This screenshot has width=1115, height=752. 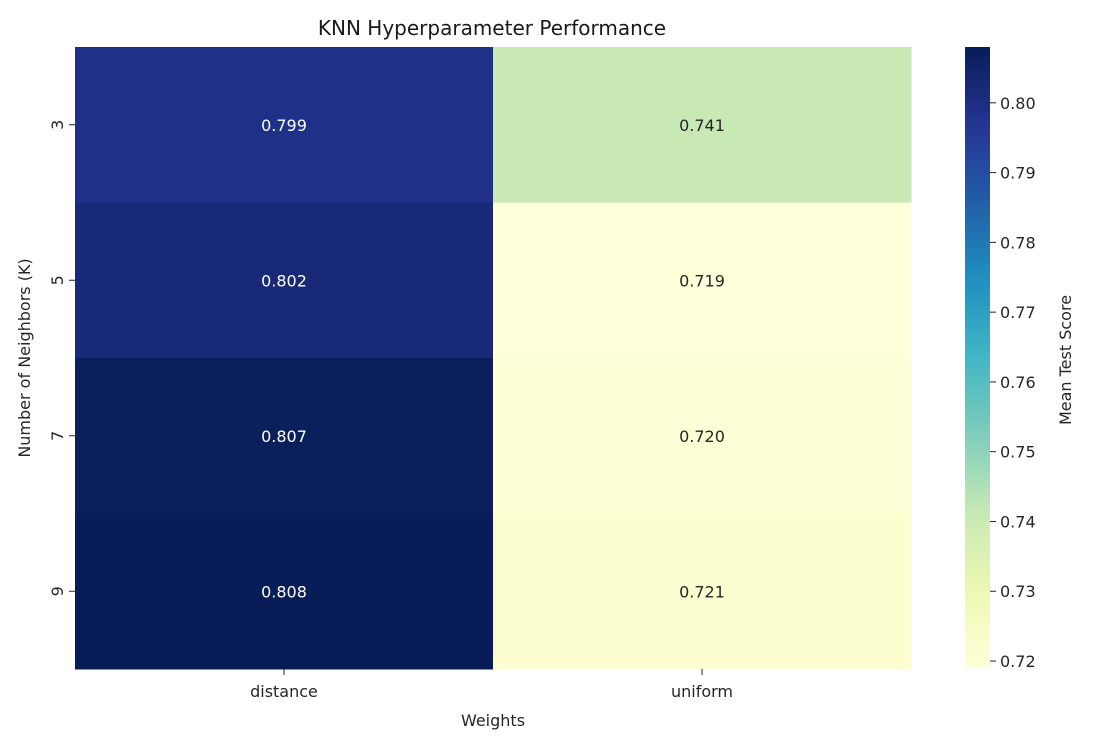 What do you see at coordinates (977, 357) in the screenshot?
I see `colorbar` at bounding box center [977, 357].